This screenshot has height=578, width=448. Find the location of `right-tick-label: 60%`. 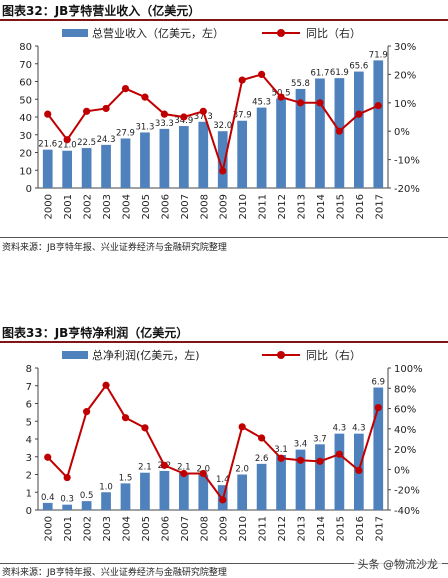

right-tick-label: 60% is located at coordinates (405, 410).